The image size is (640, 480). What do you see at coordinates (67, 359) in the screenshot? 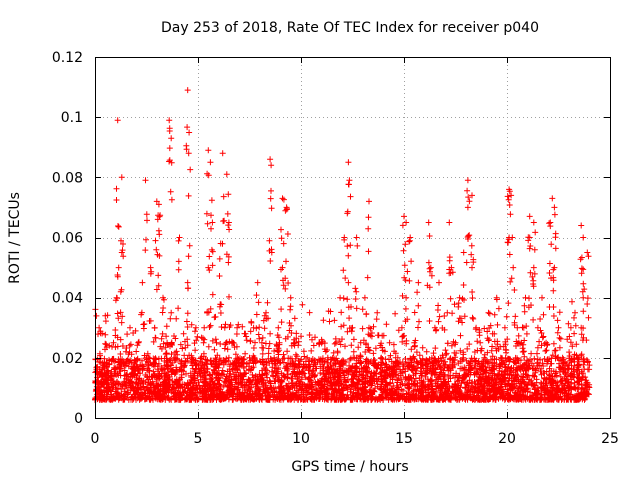
I see `y-tick-label: 0.02` at bounding box center [67, 359].